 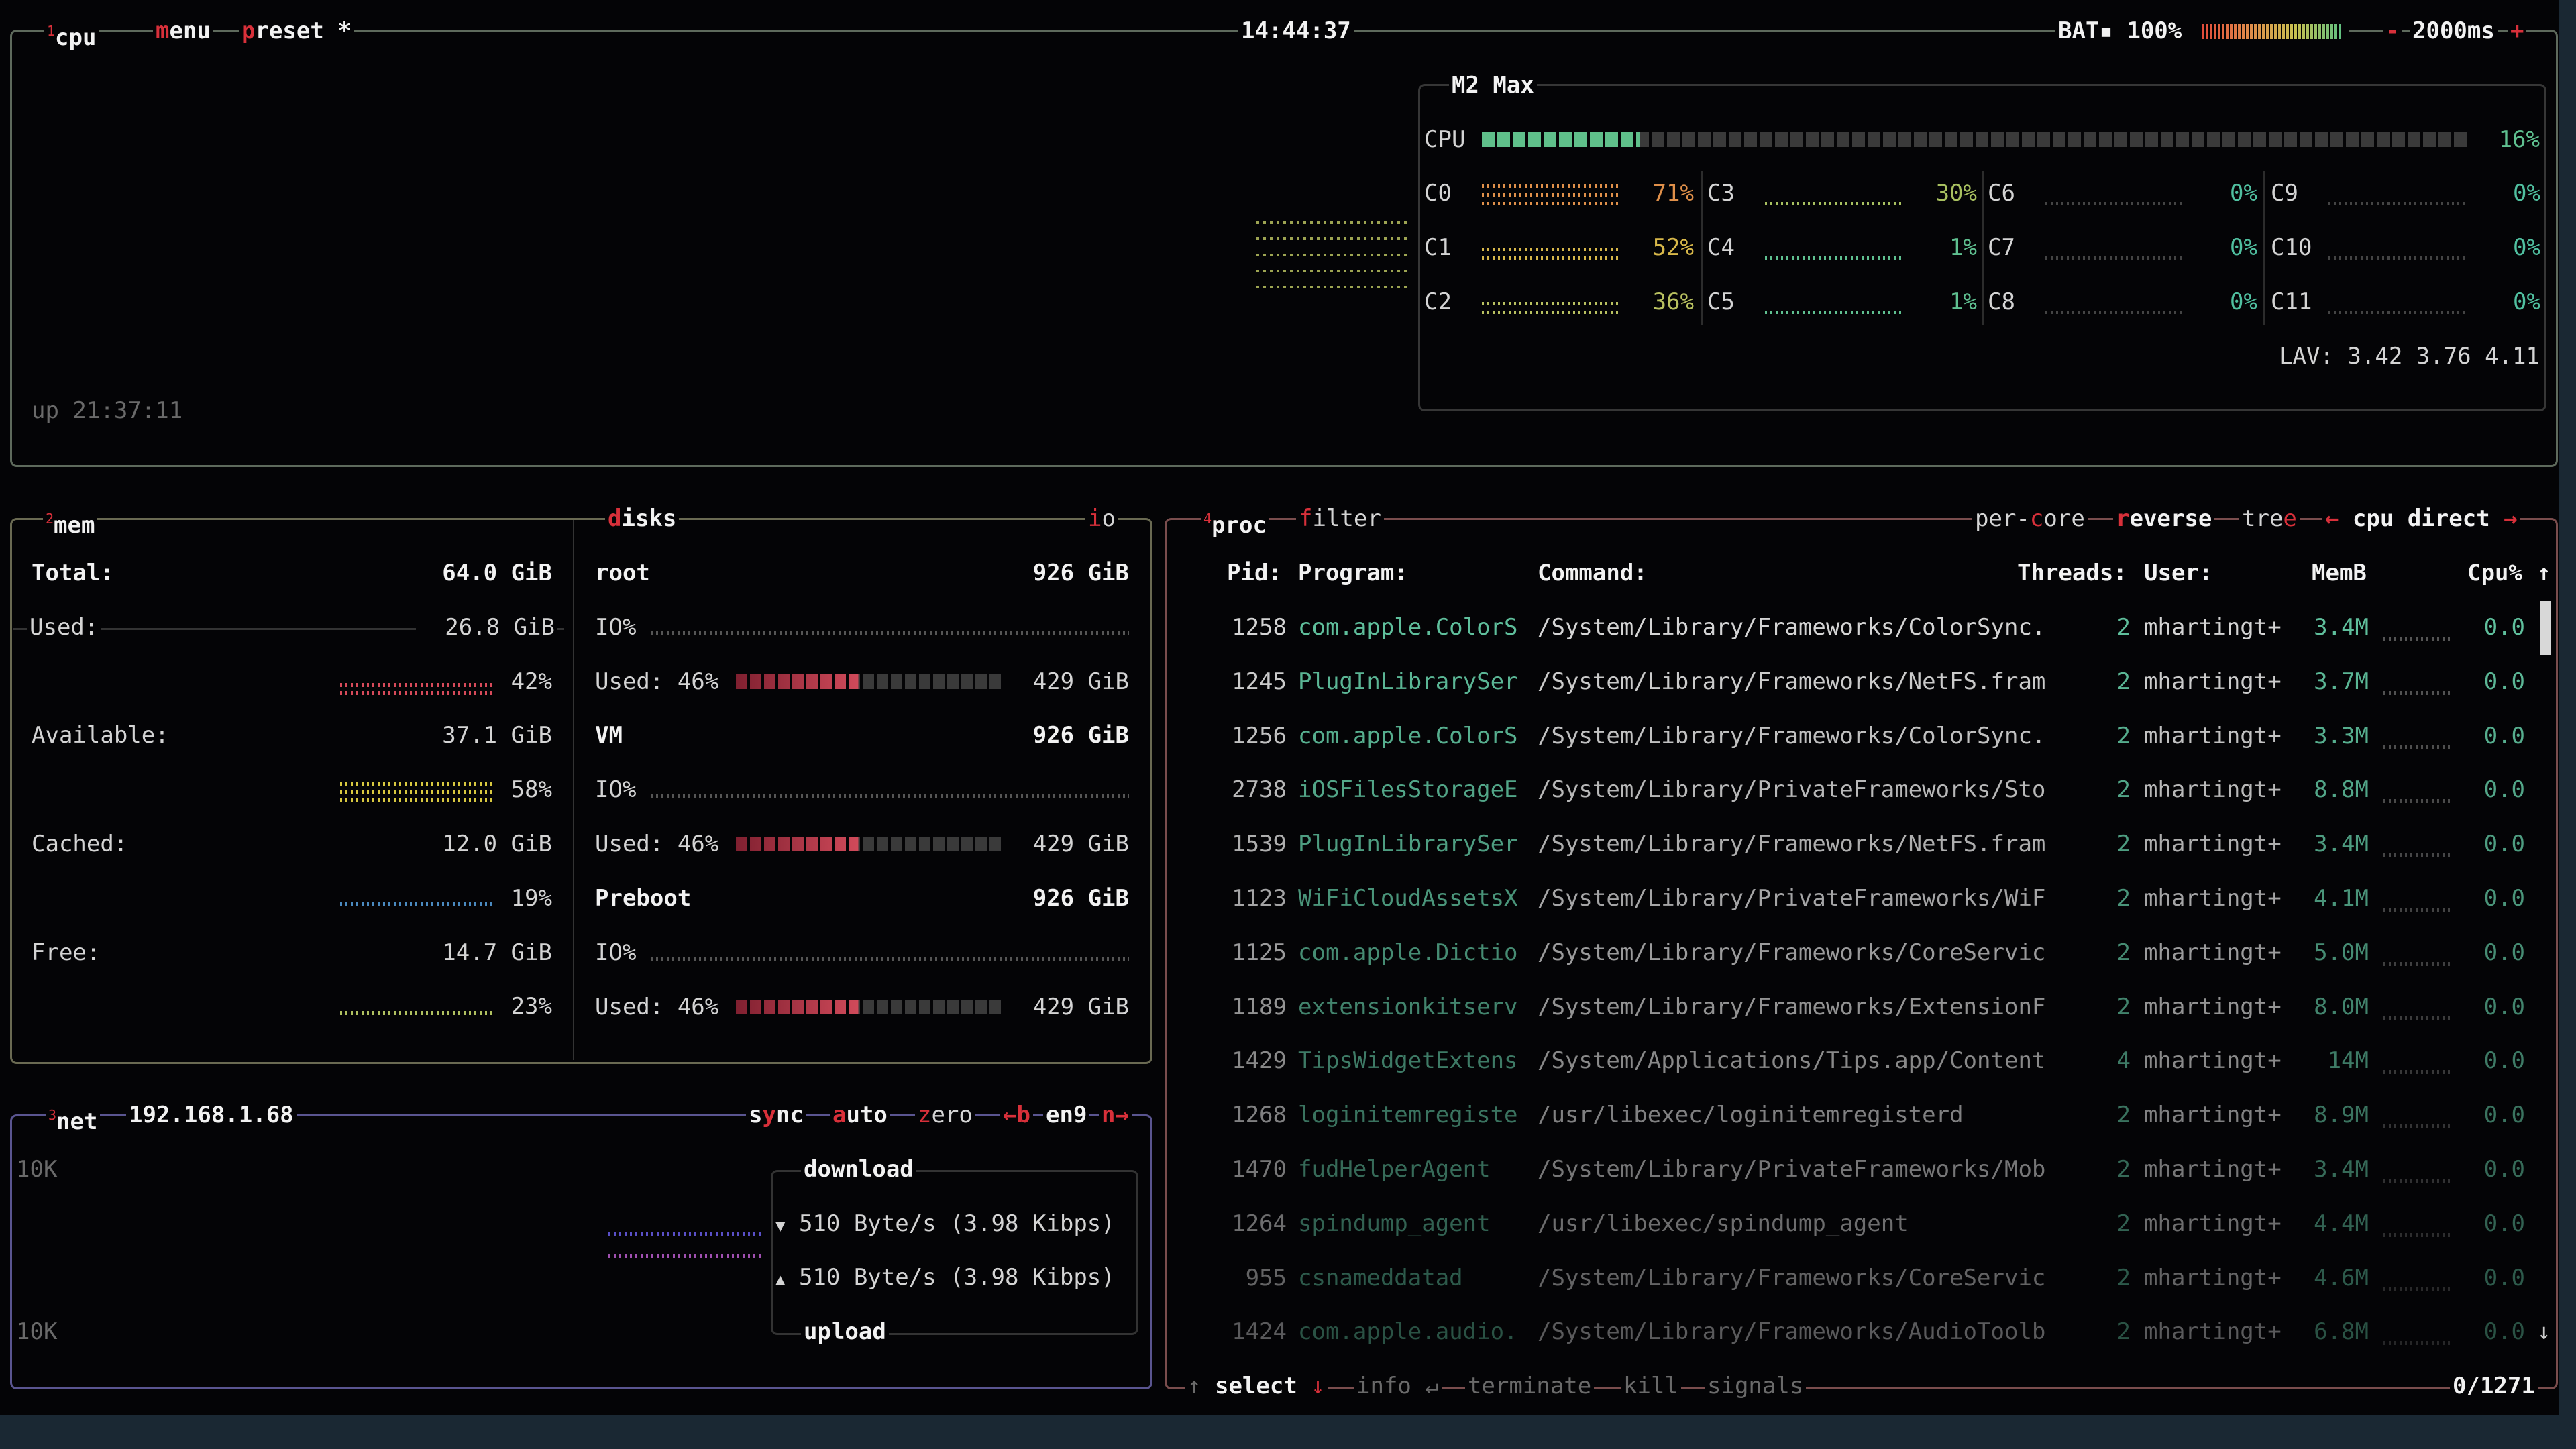 What do you see at coordinates (945, 1115) in the screenshot?
I see `zero-toggle: zero` at bounding box center [945, 1115].